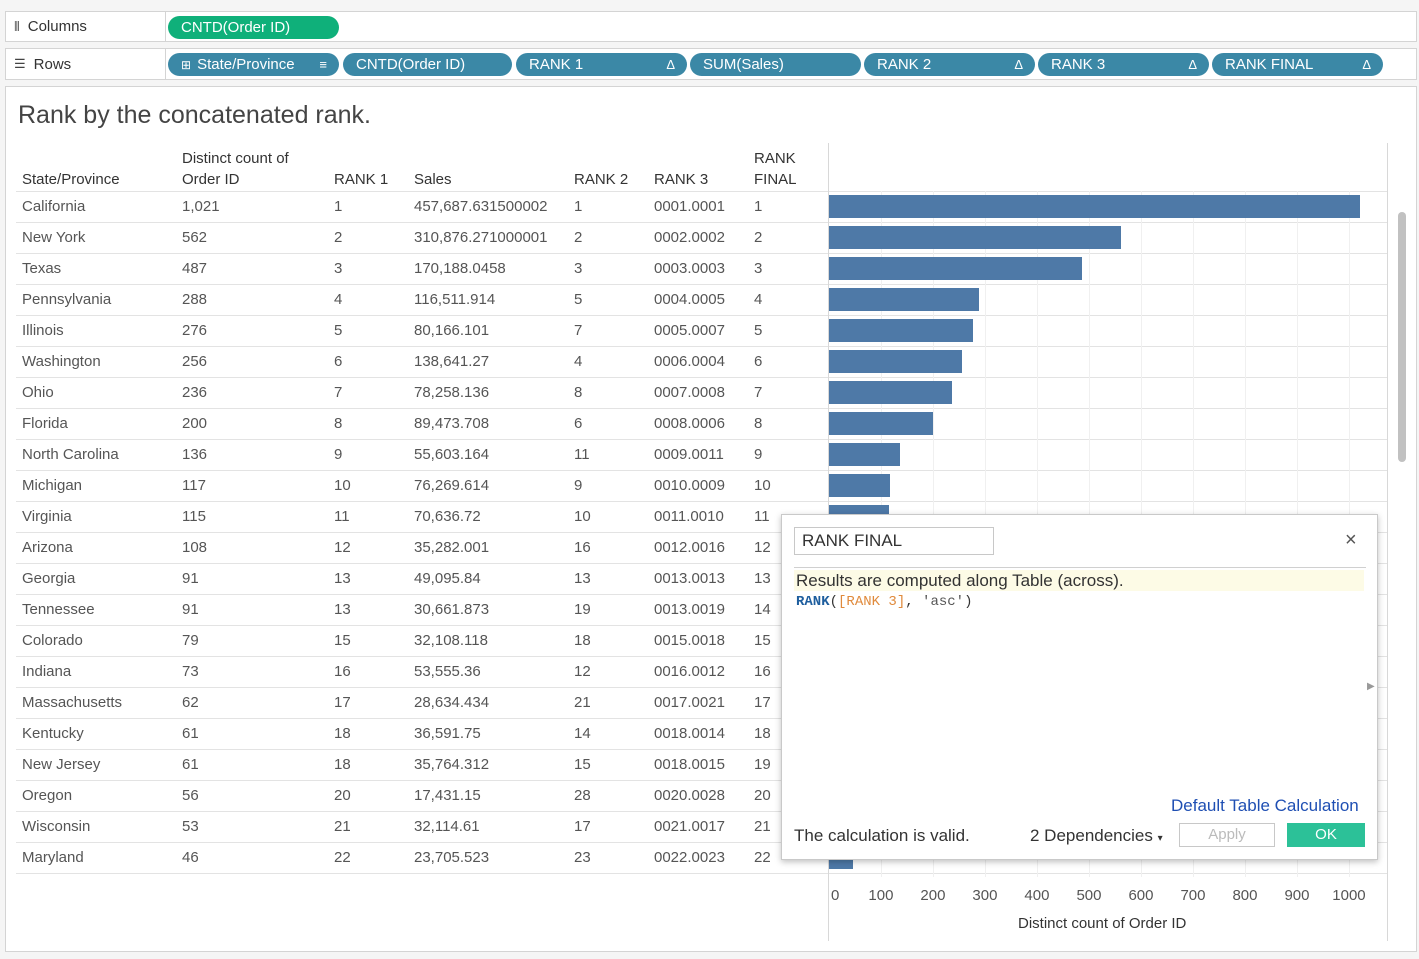 Image resolution: width=1419 pixels, height=959 pixels. What do you see at coordinates (1349, 895) in the screenshot?
I see `x-tick-label: 1000` at bounding box center [1349, 895].